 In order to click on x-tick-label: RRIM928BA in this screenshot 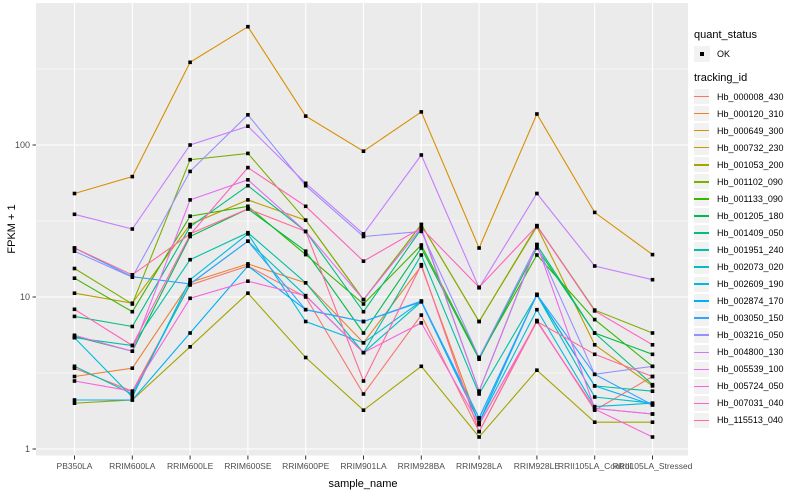, I will do `click(422, 466)`.